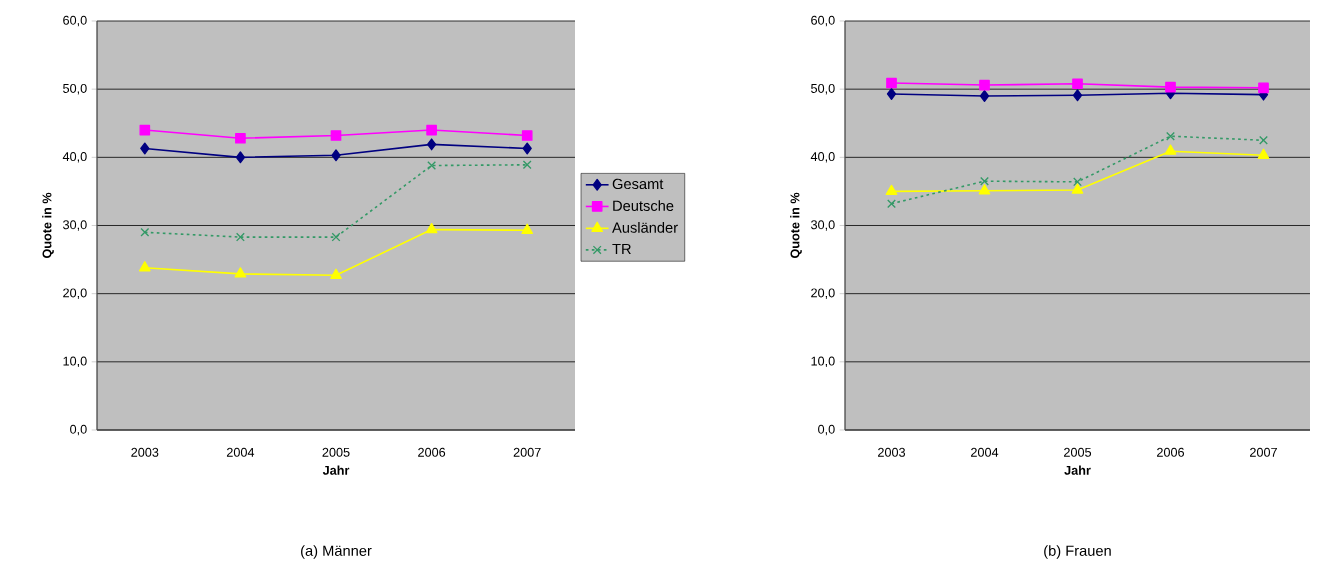 This screenshot has height=567, width=1324. Describe the element at coordinates (643, 205) in the screenshot. I see `legend-label: Deutsche` at that location.